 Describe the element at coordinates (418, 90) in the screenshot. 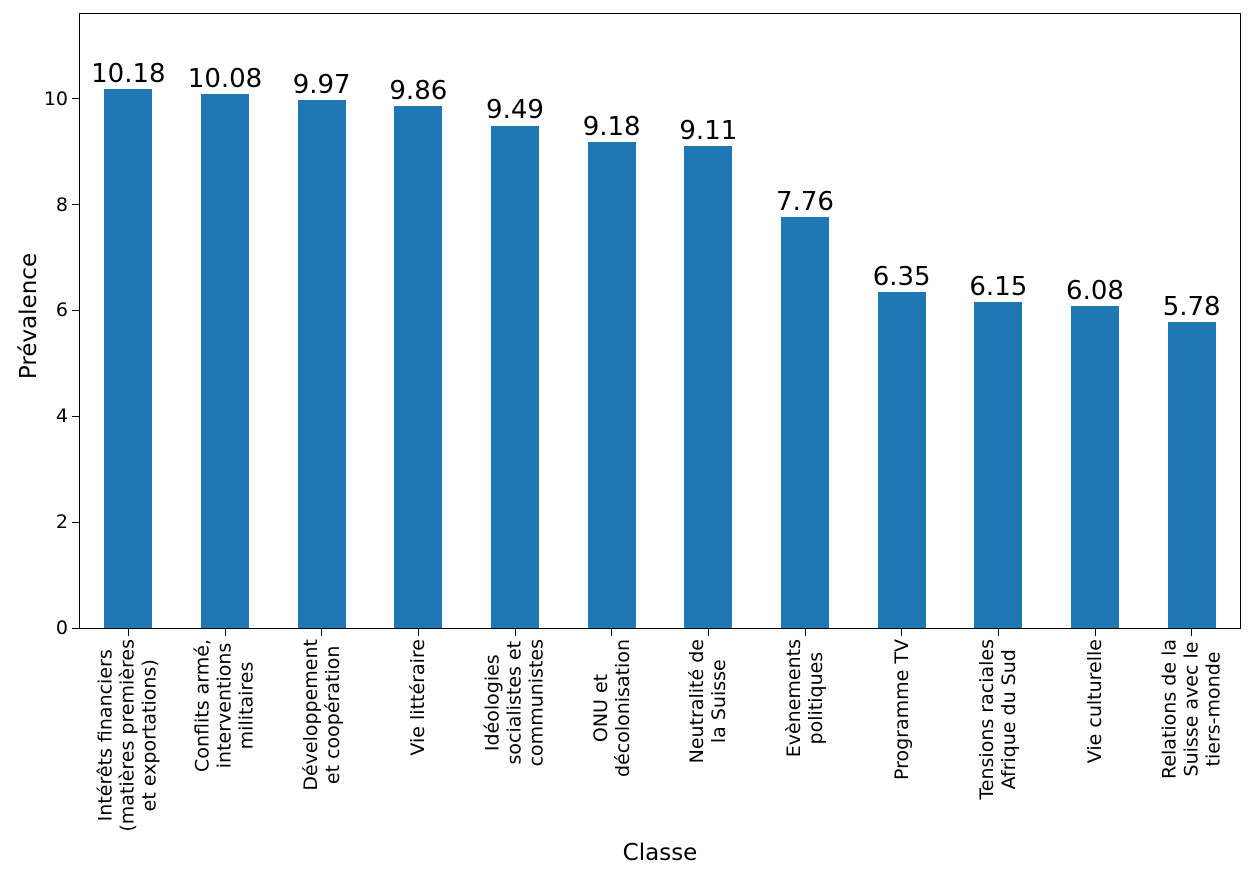

I see `bar-value-label: 9.86` at that location.